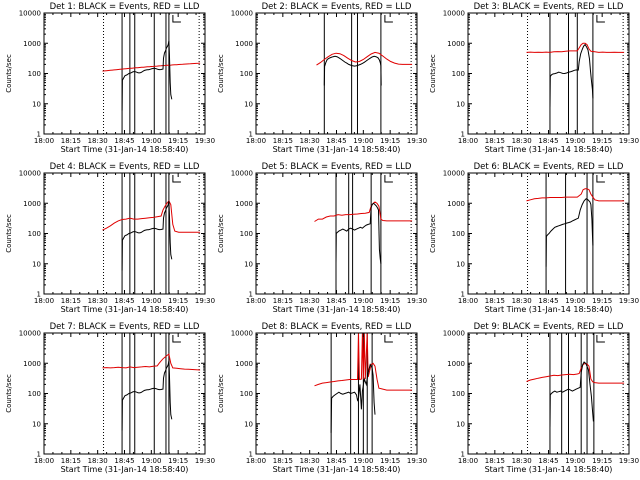 The width and height of the screenshot is (640, 480). What do you see at coordinates (549, 7) in the screenshot?
I see `panel-title: Det 3: BLACK = Events, RED = LLD` at bounding box center [549, 7].